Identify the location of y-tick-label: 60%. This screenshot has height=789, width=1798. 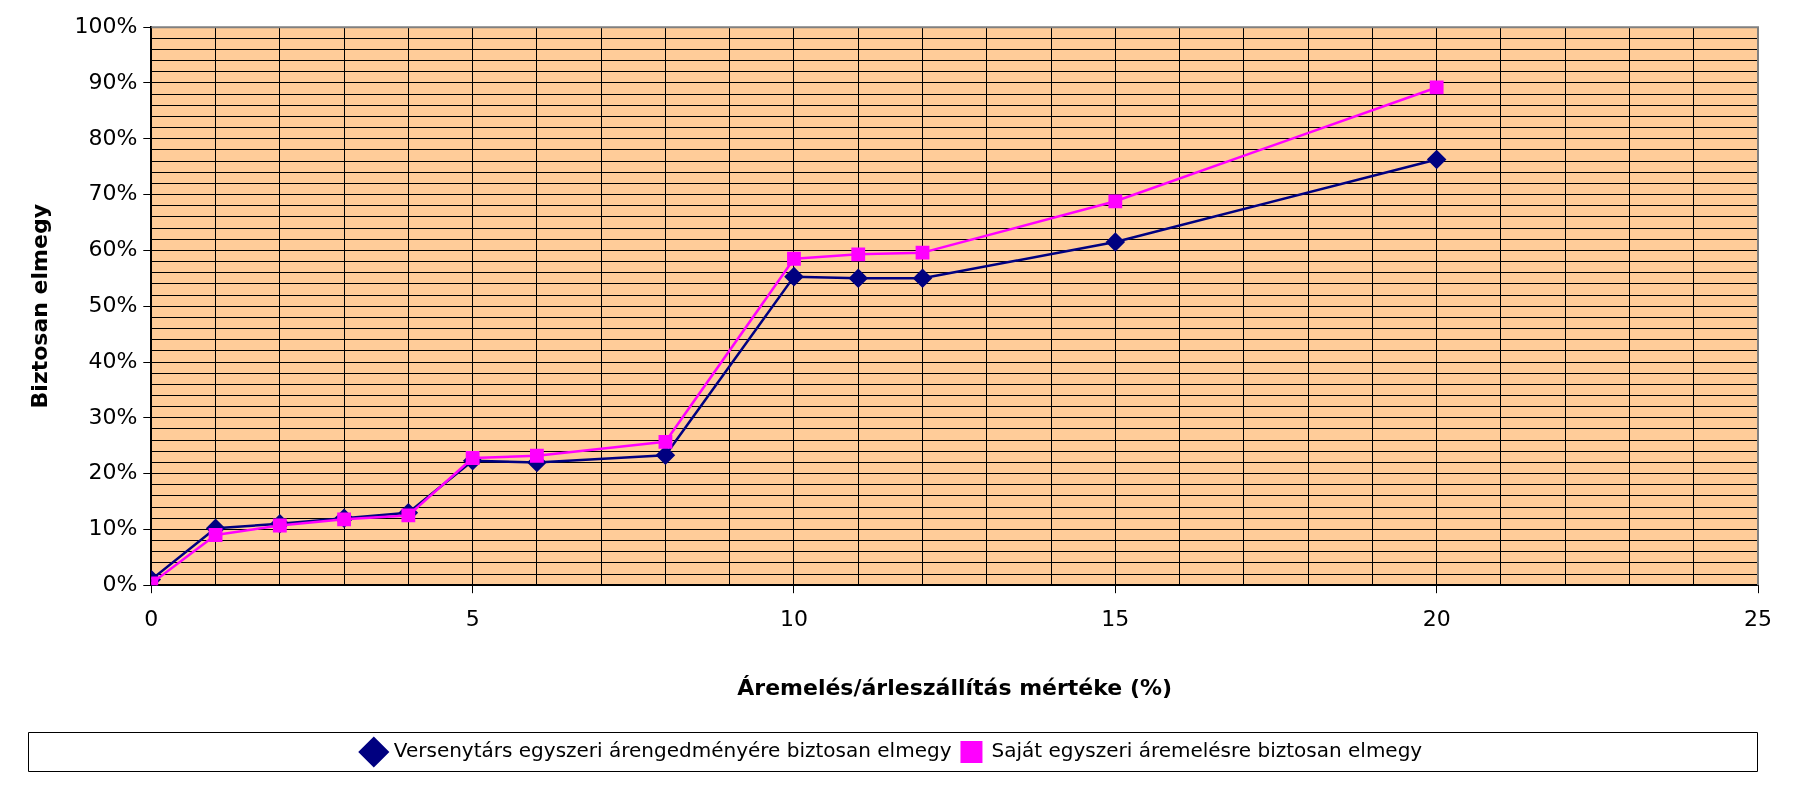
(113, 249).